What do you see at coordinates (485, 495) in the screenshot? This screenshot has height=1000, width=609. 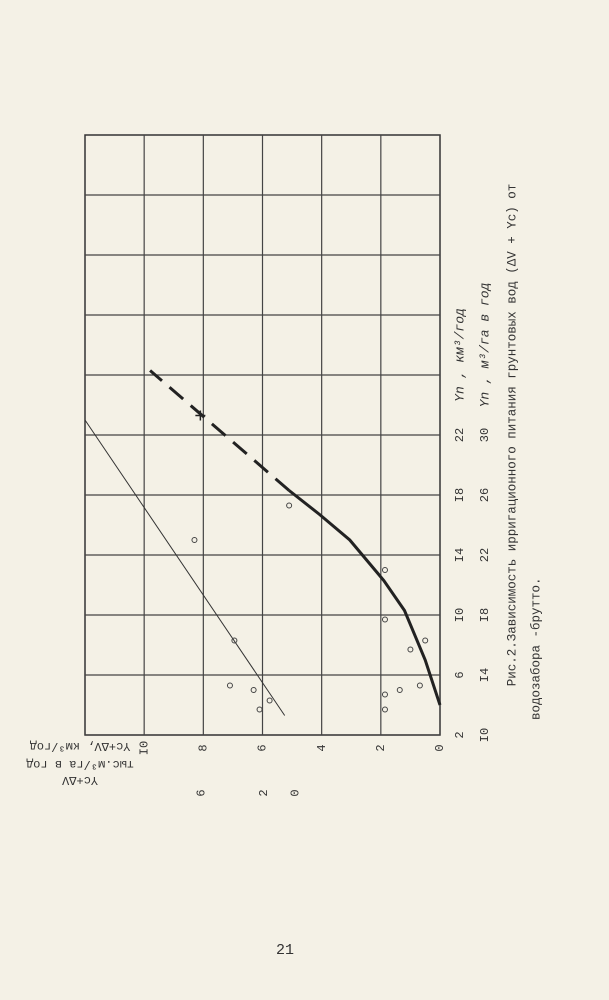 I see `x2-tick-label: 26` at bounding box center [485, 495].